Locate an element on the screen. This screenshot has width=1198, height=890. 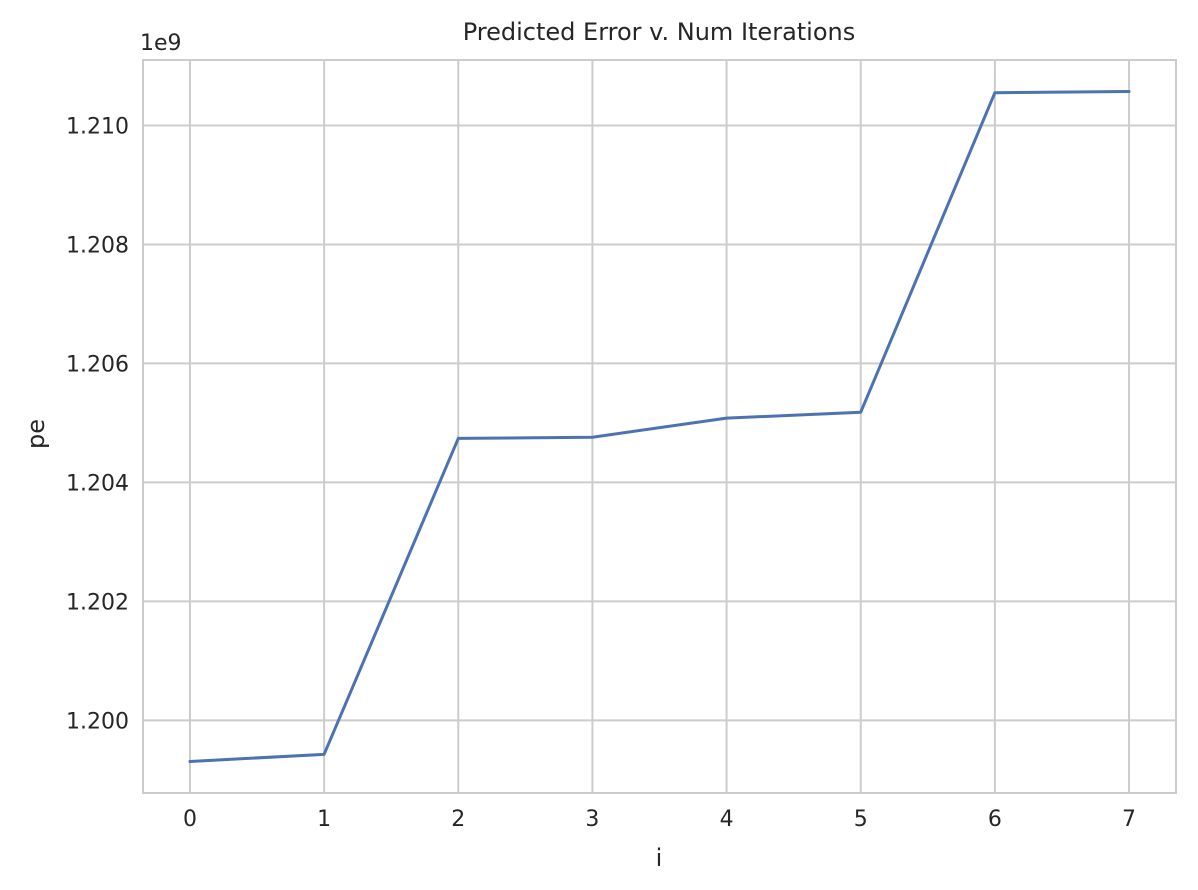
y-tick-label-2: 1.204 is located at coordinates (97, 483).